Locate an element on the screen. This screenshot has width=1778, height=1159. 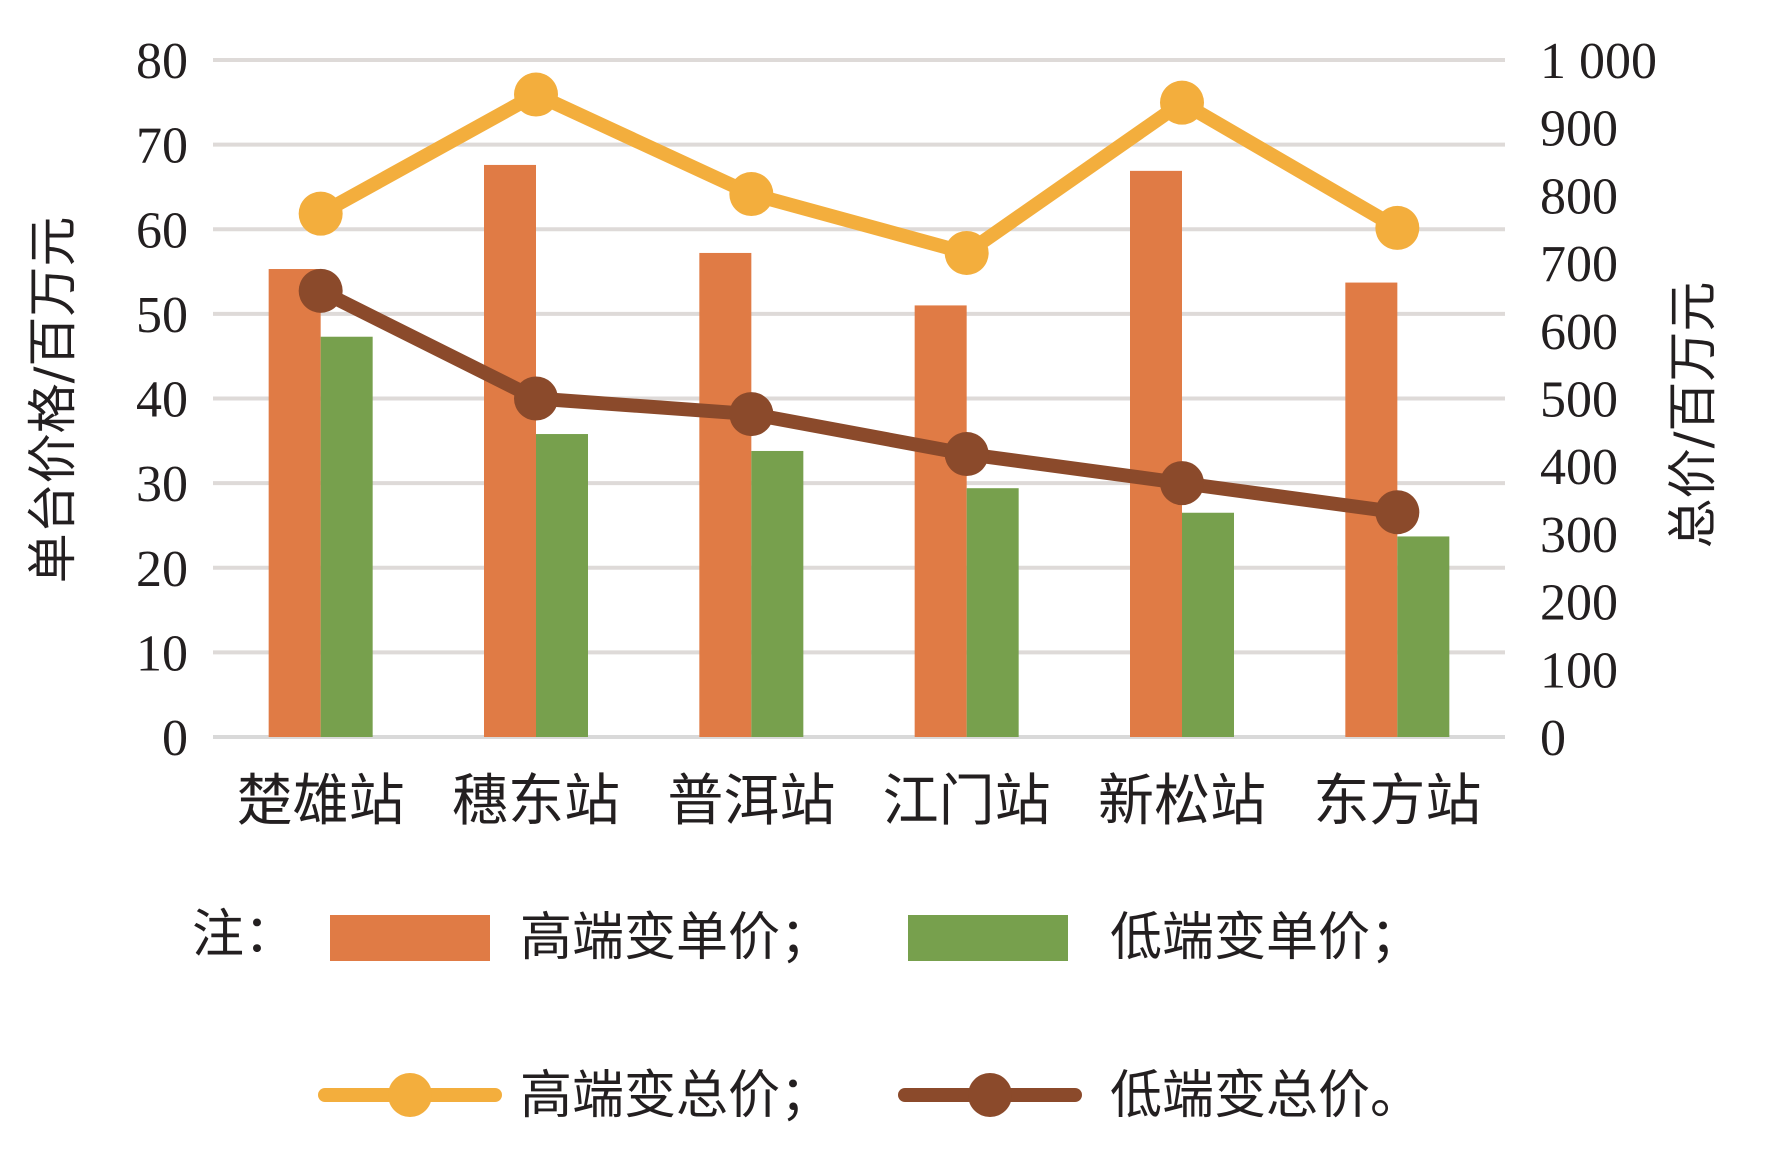
right-y-tick-label: 300 is located at coordinates (1579, 535).